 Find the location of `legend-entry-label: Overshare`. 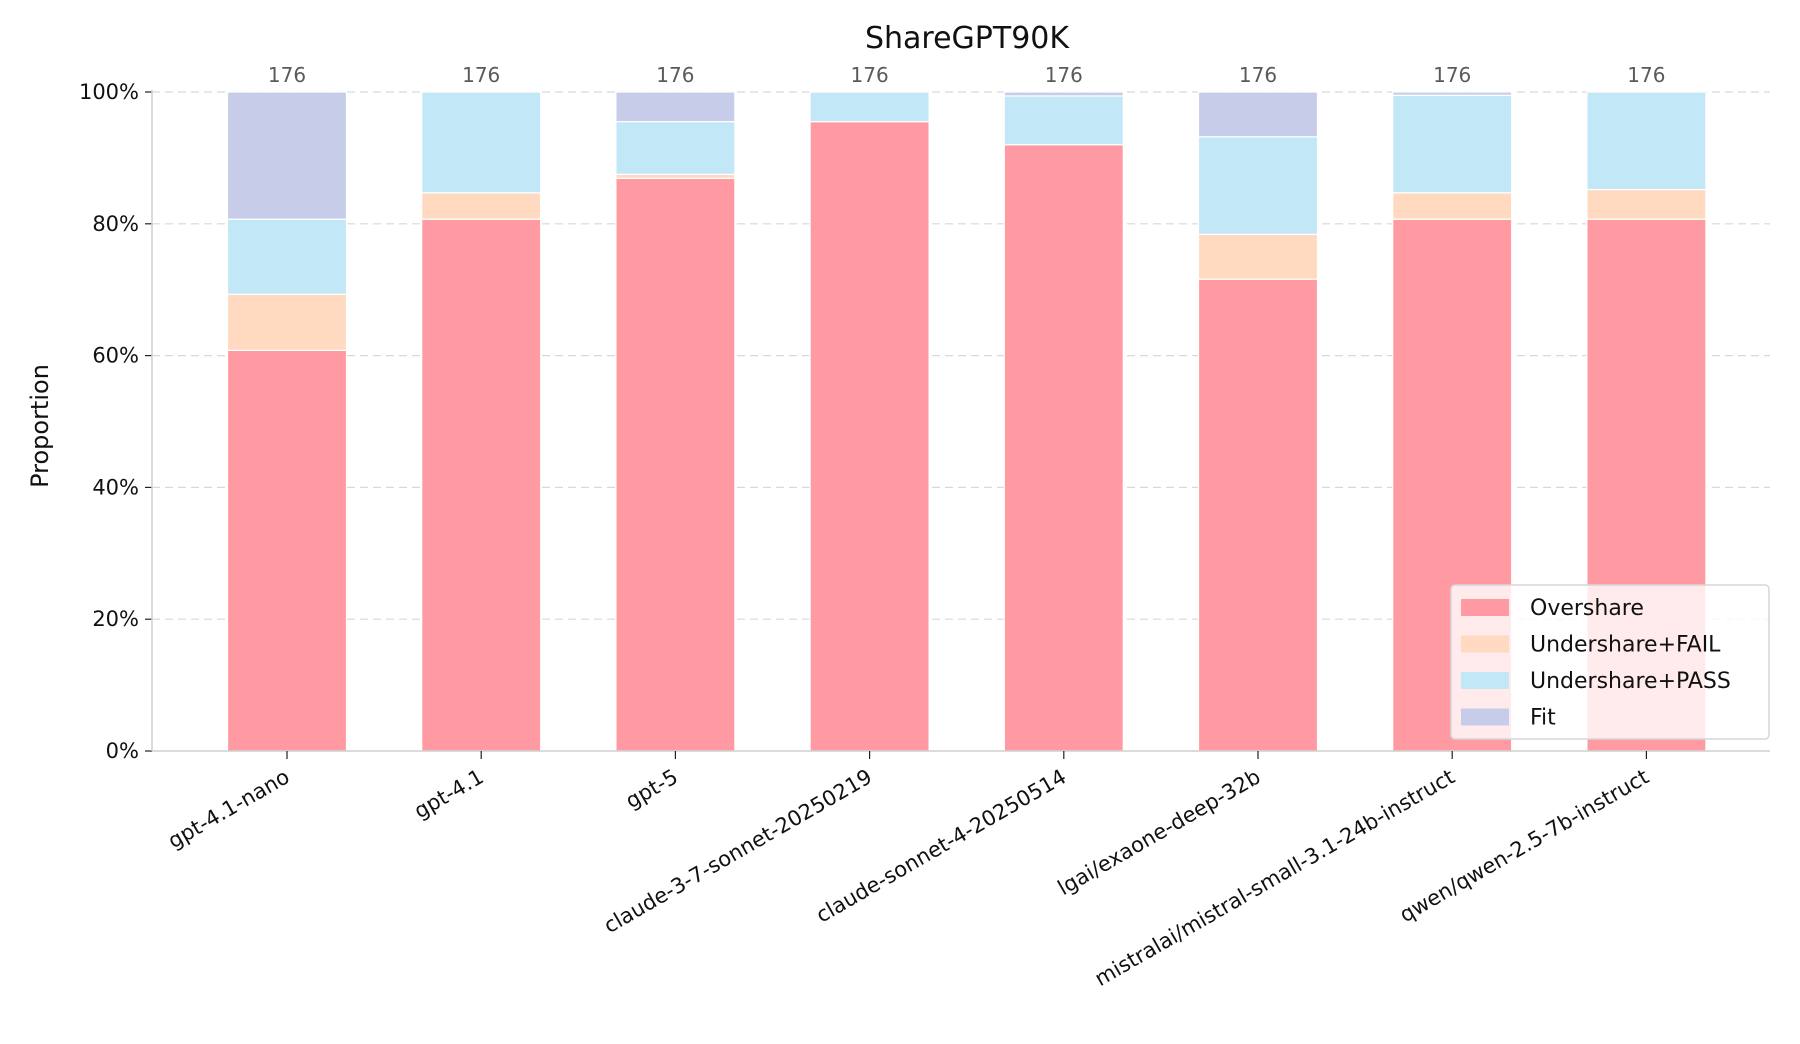

legend-entry-label: Overshare is located at coordinates (1587, 608).